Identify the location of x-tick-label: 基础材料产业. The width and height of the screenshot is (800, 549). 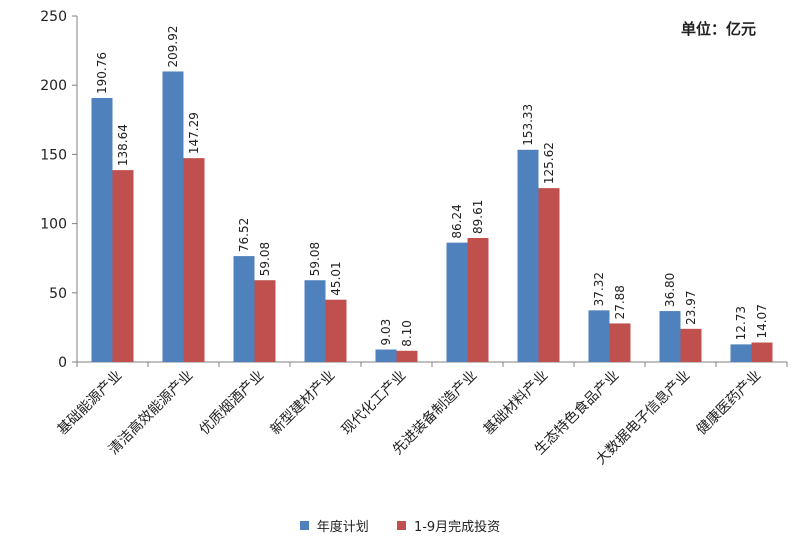
(515, 402).